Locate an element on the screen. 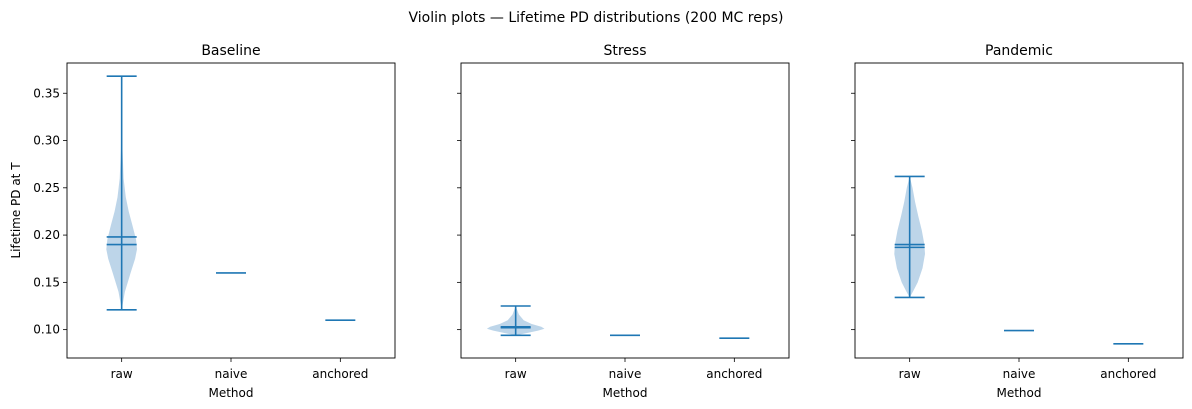 This screenshot has width=1192, height=409. x-tick-label-baseline-raw: raw is located at coordinates (122, 374).